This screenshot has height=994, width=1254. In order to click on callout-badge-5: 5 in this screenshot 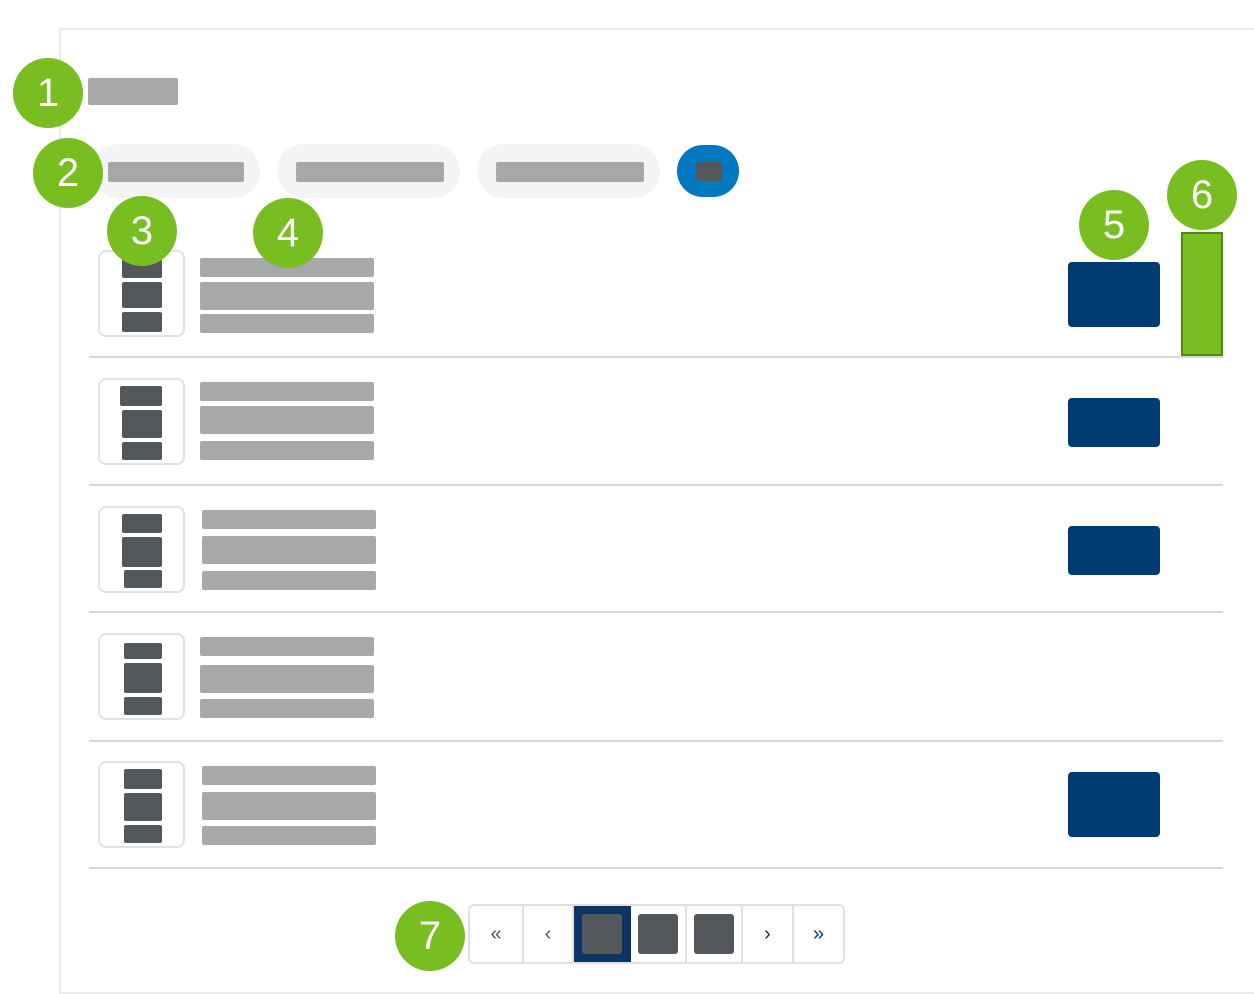, I will do `click(1114, 225)`.